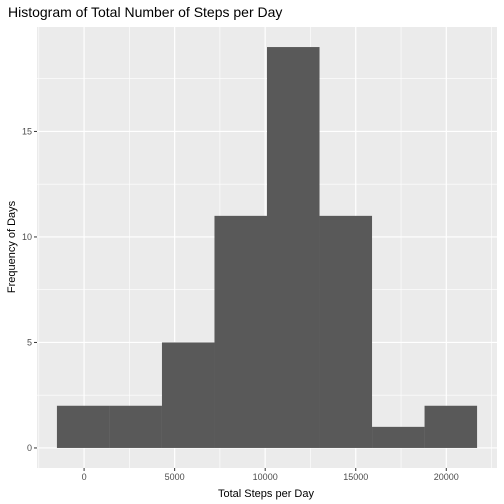 This screenshot has height=504, width=504. I want to click on y-tick-label: 0, so click(29, 448).